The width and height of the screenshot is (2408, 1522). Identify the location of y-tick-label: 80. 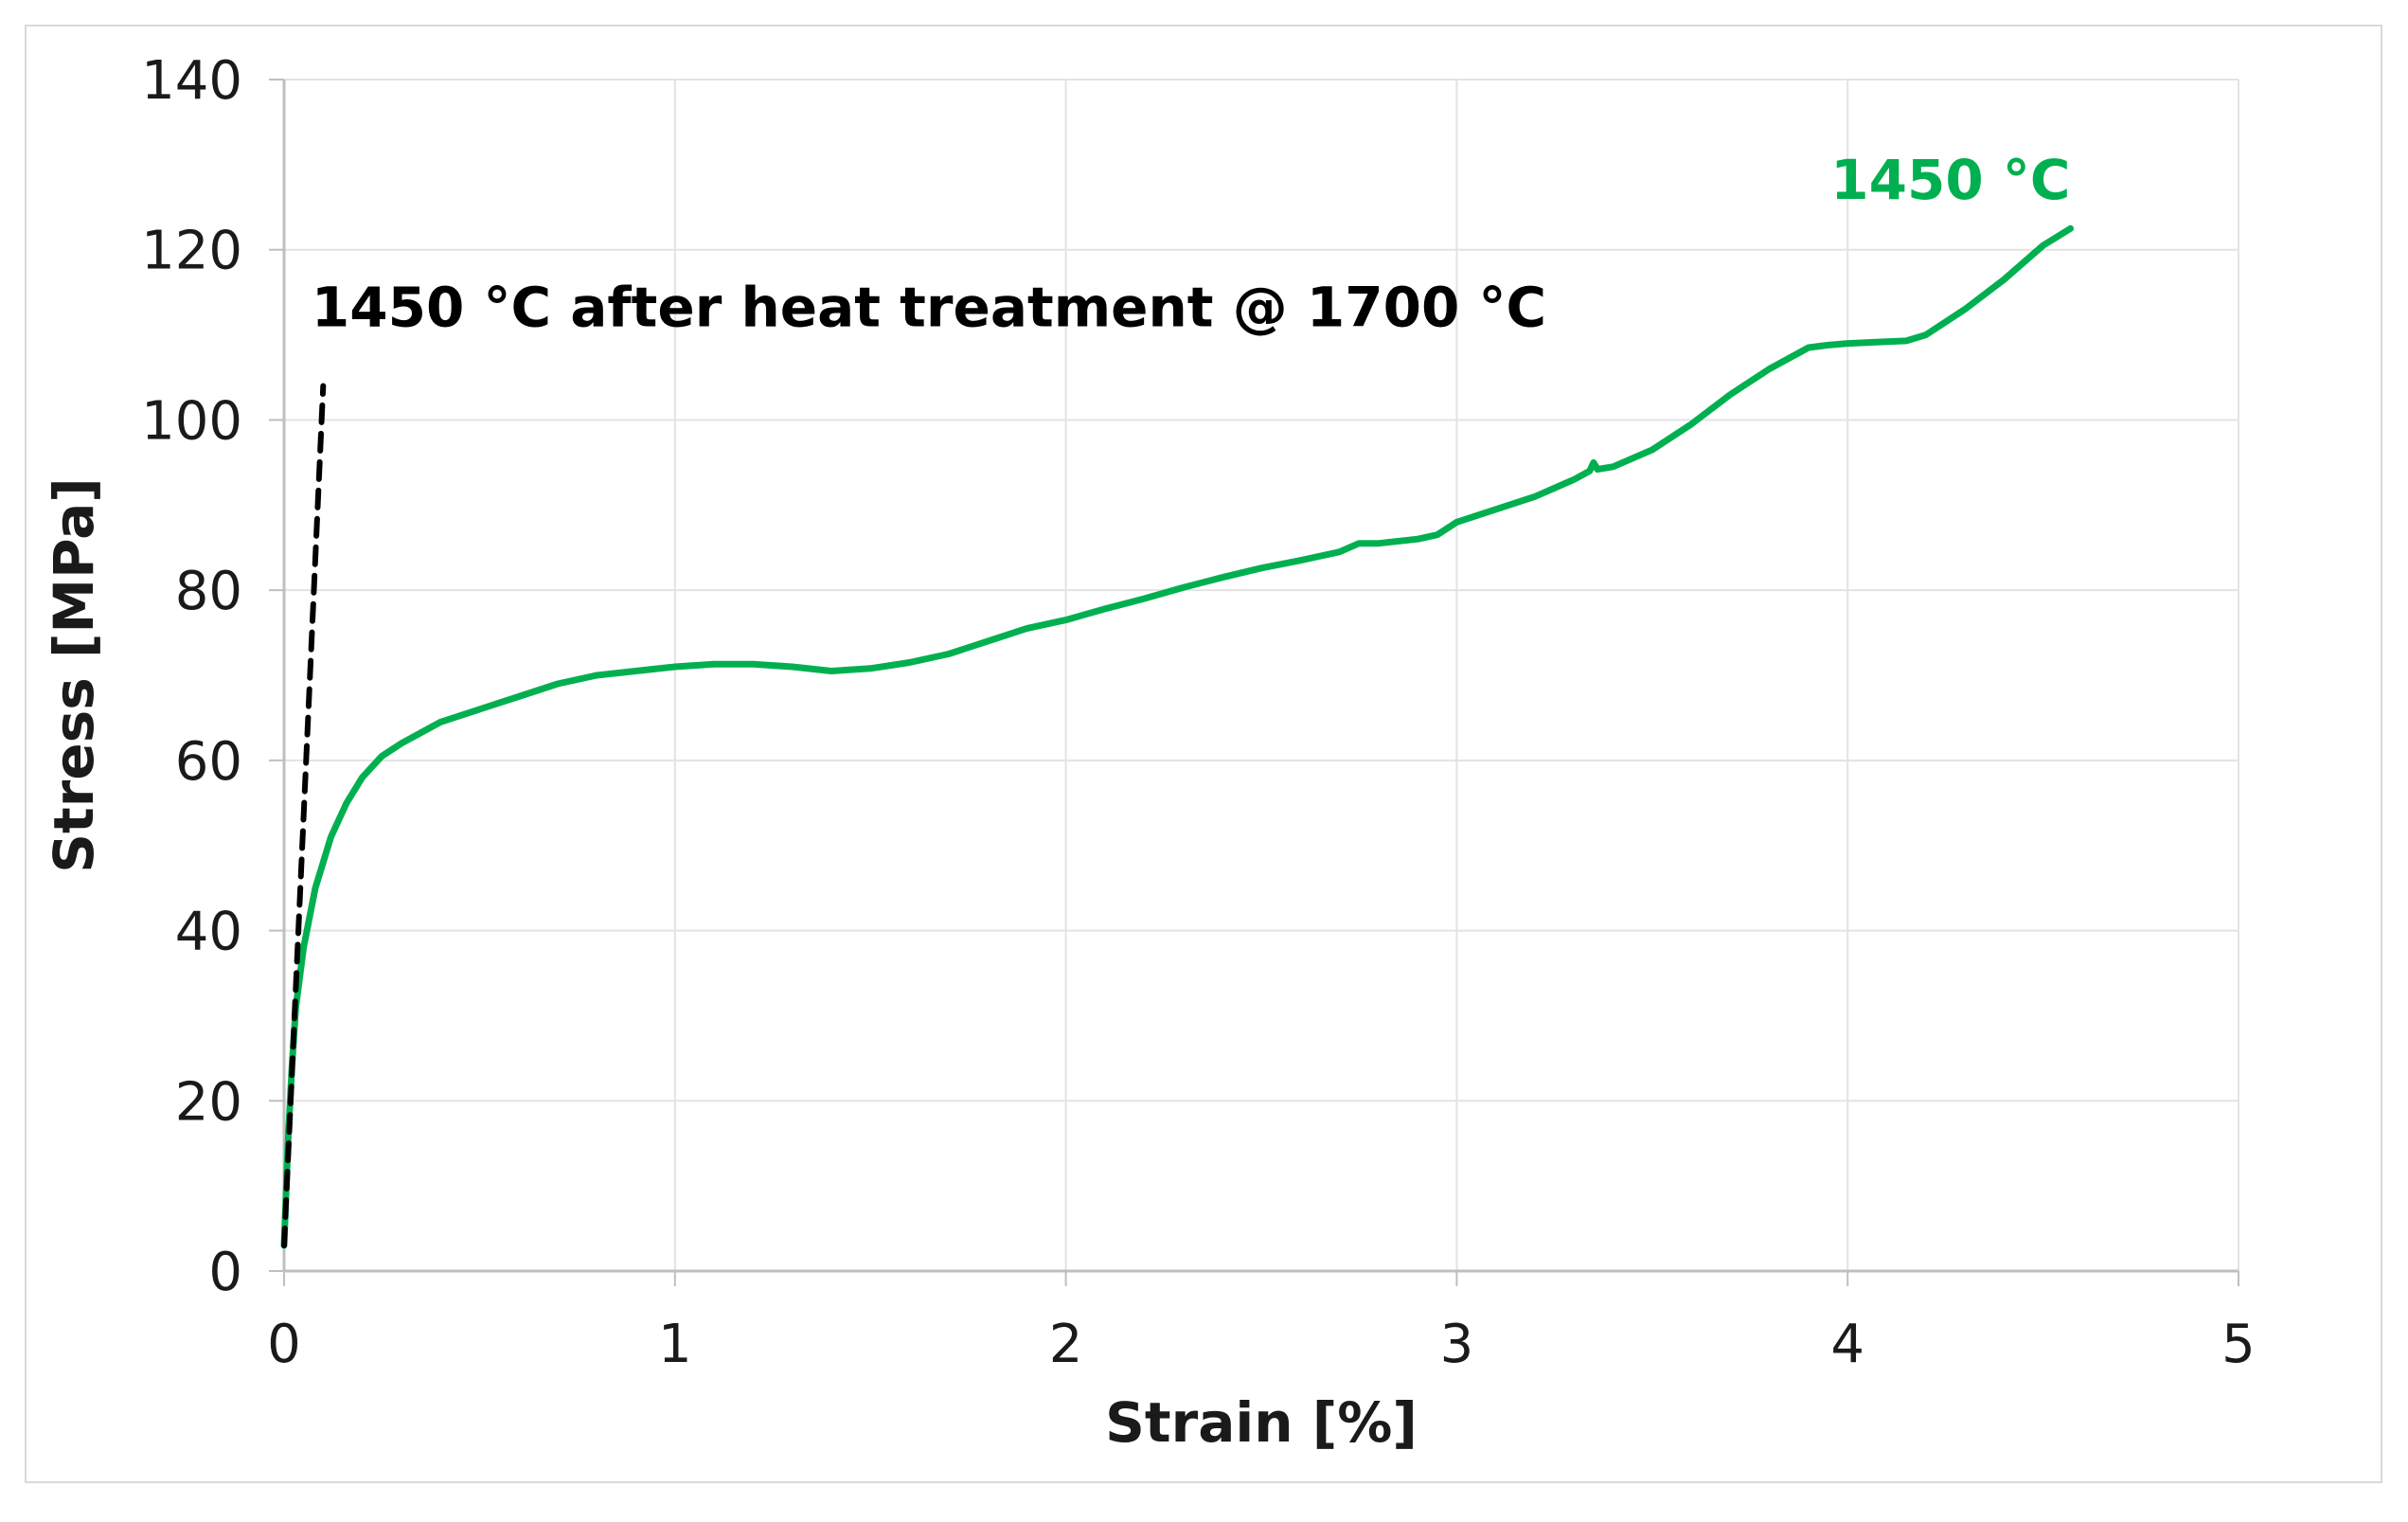
(208, 591).